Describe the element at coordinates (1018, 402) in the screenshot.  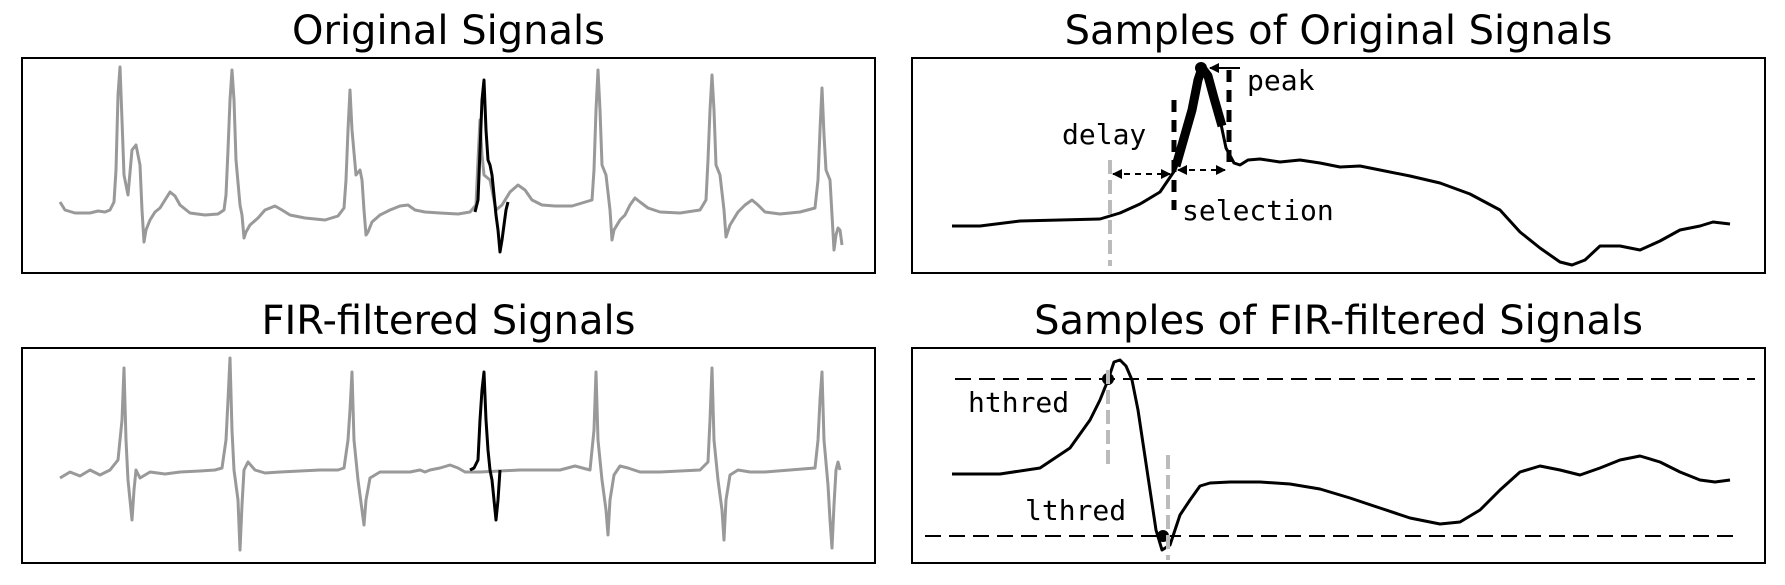
I see `hthred-label: hthred` at that location.